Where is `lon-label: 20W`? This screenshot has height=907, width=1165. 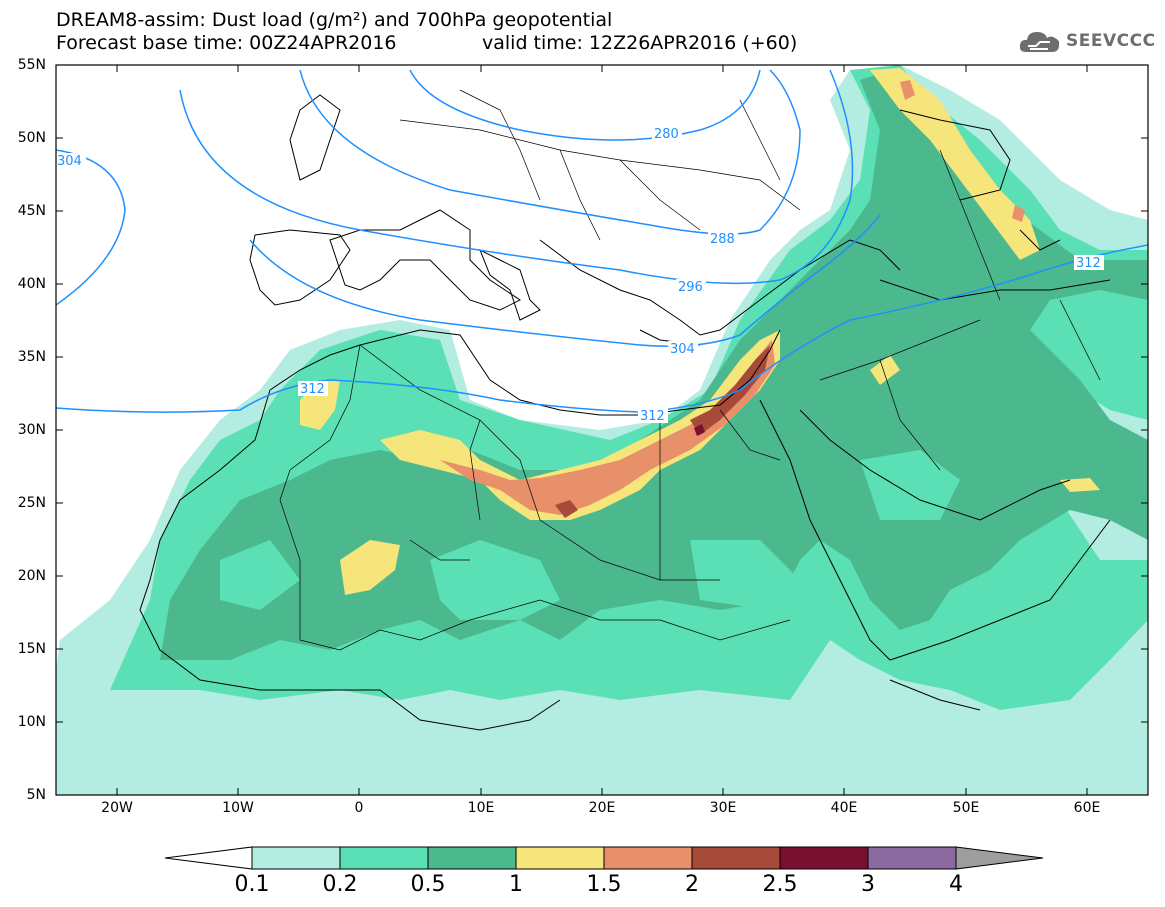 lon-label: 20W is located at coordinates (117, 808).